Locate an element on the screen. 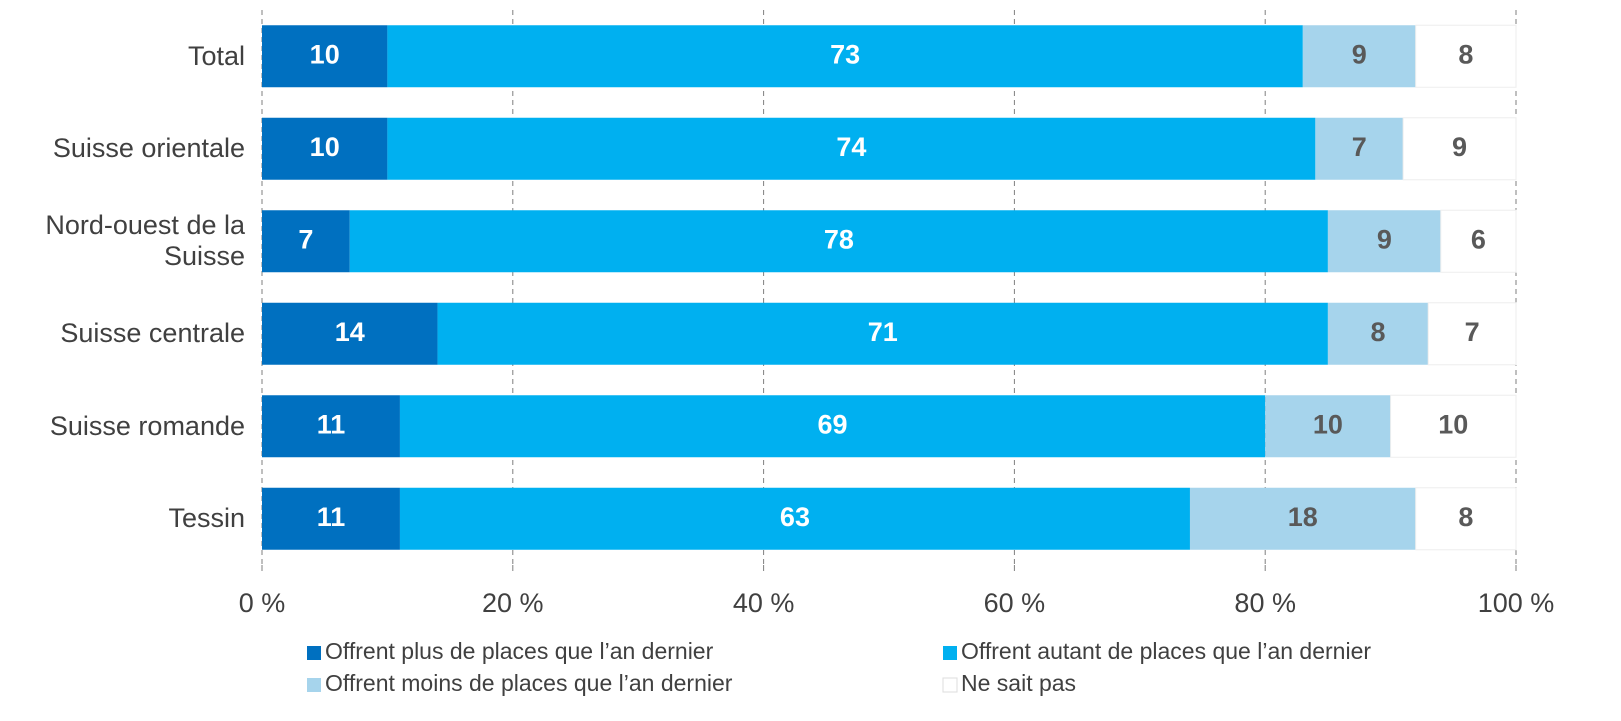 The width and height of the screenshot is (1621, 721). data-label: 71 is located at coordinates (883, 332).